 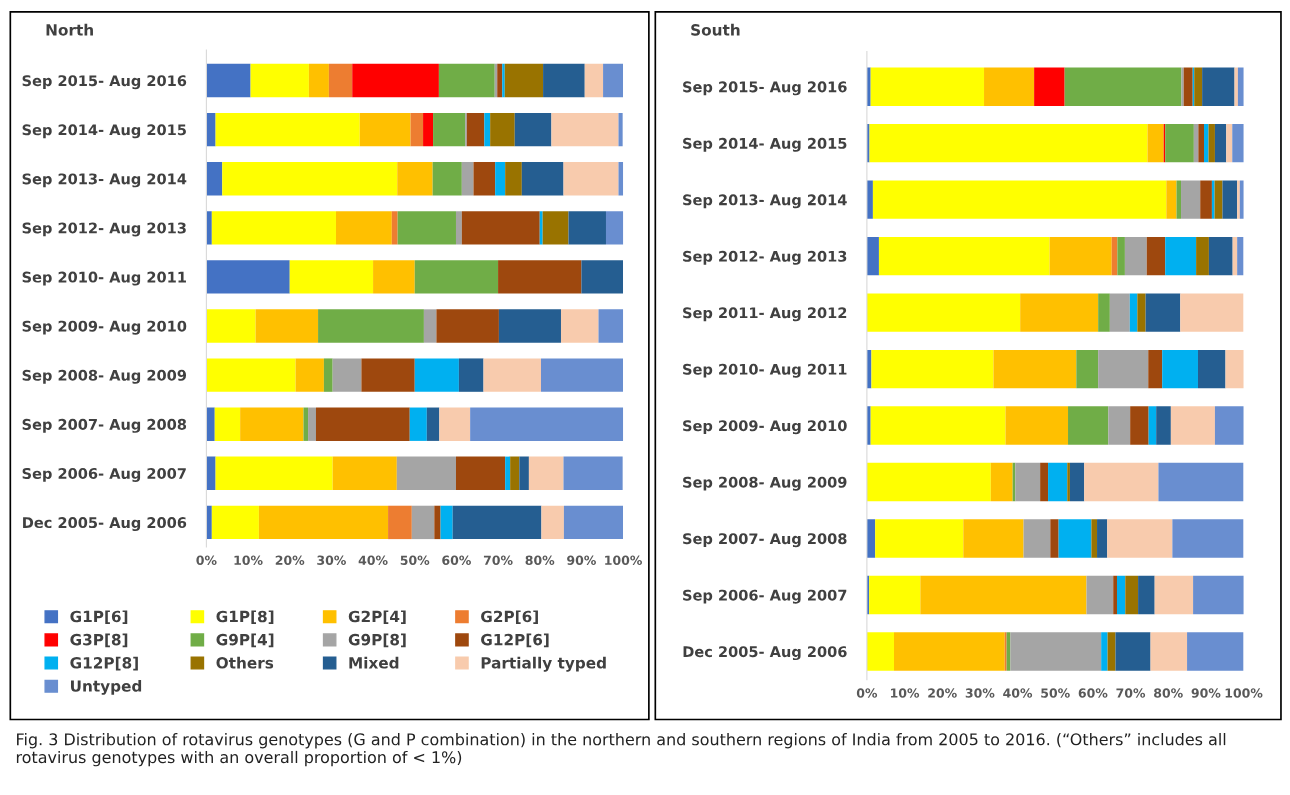 I want to click on x-tick-label: 0%, so click(x=867, y=693).